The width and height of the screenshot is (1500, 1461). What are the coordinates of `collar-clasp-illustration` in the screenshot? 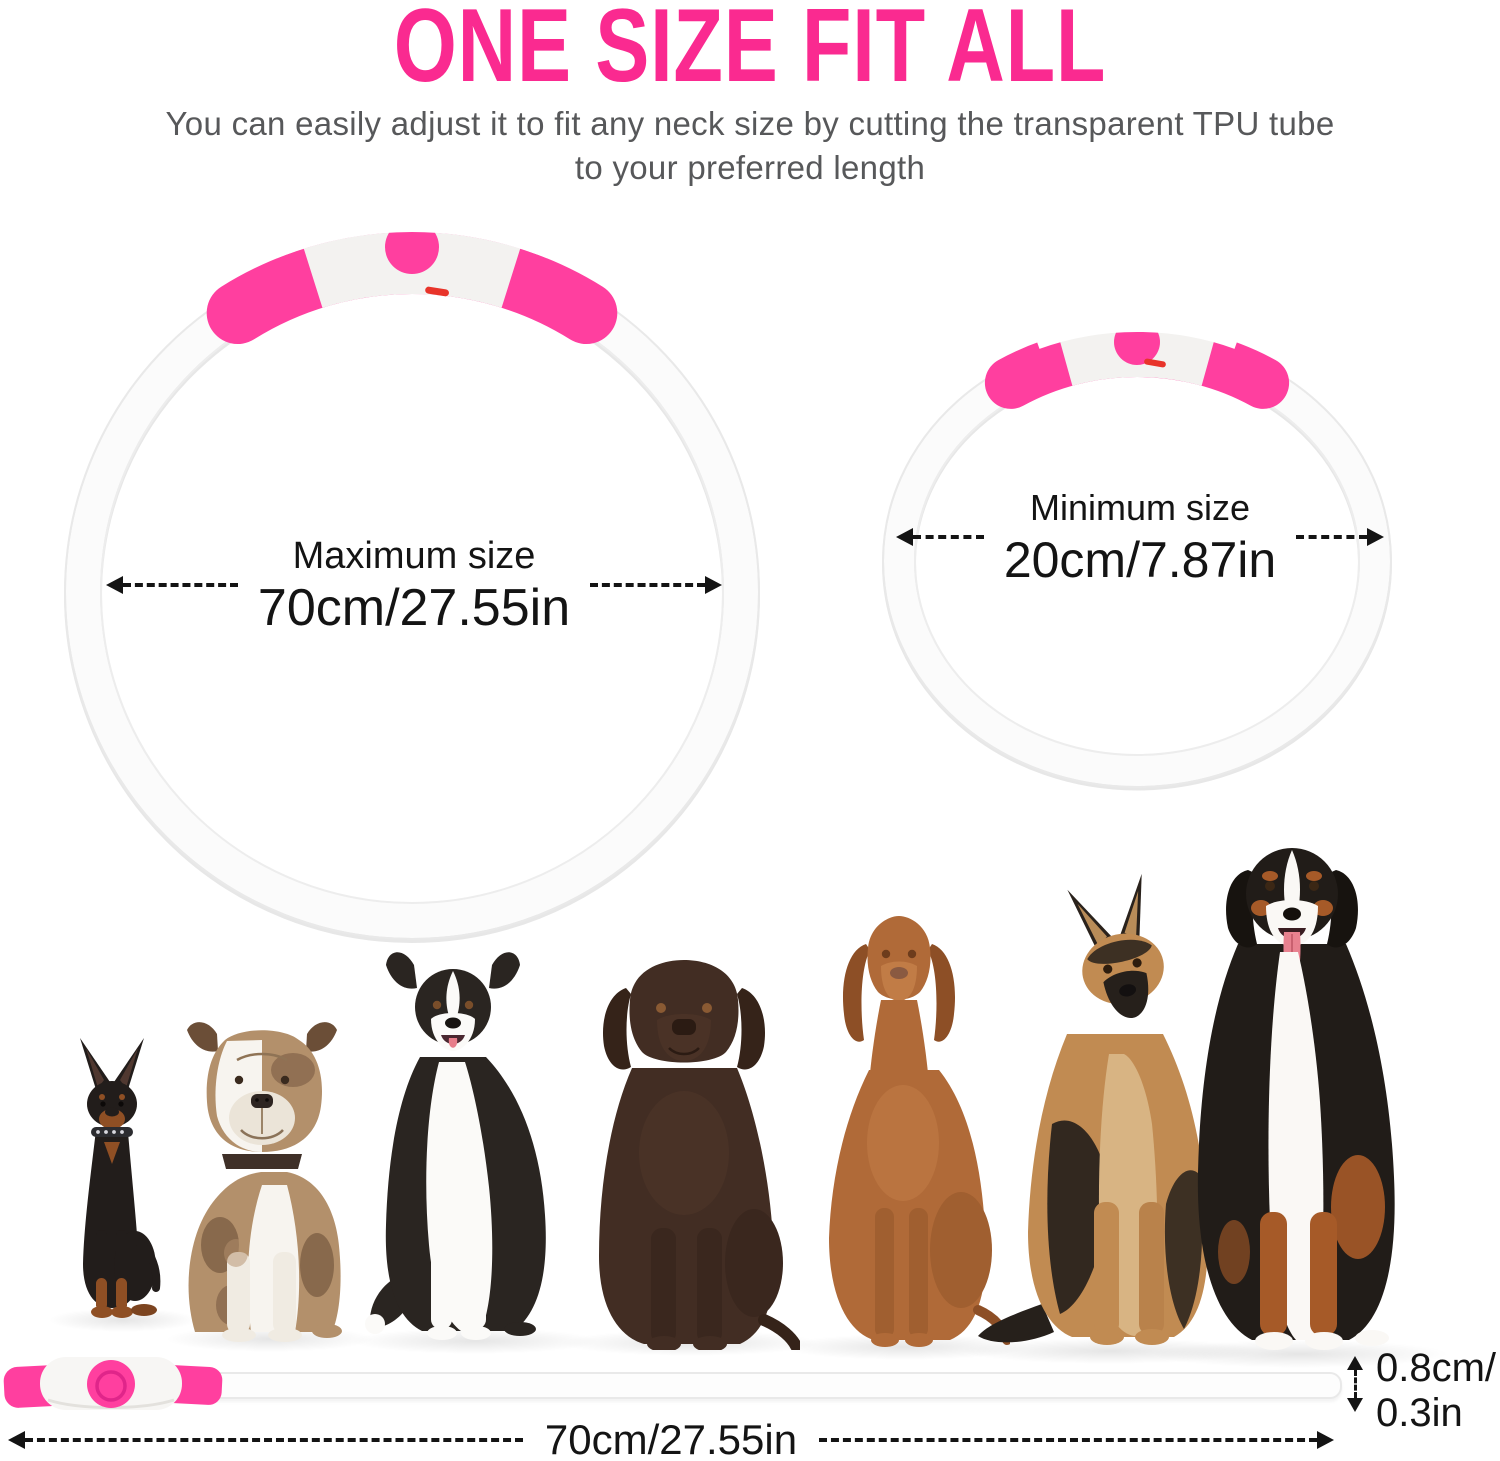 It's located at (113, 1383).